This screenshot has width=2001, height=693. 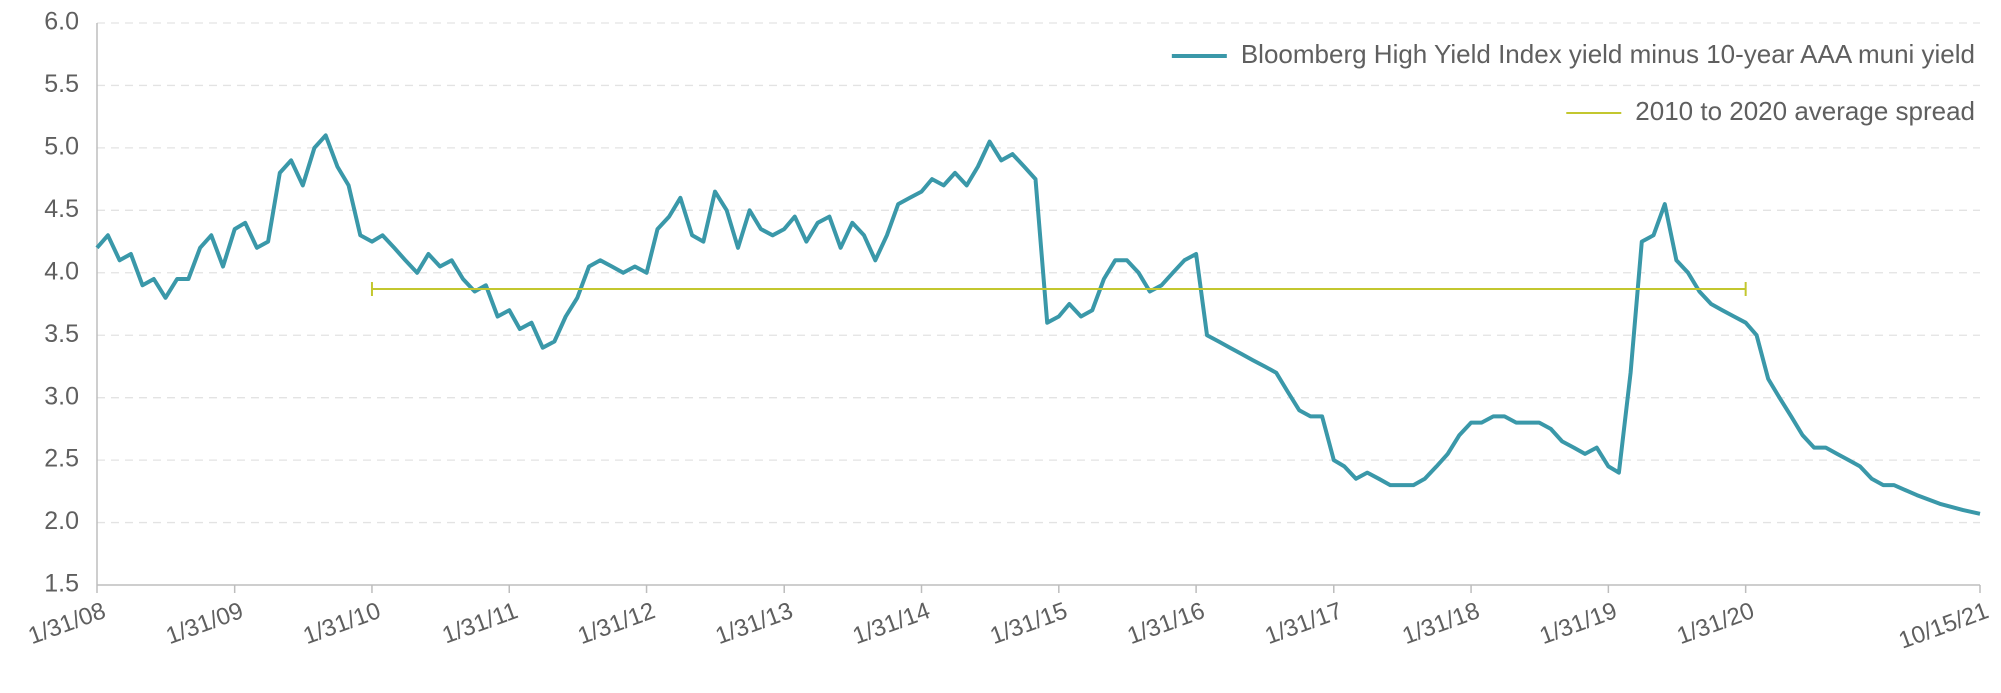 What do you see at coordinates (204, 623) in the screenshot?
I see `x-tick-label: 1/31/09` at bounding box center [204, 623].